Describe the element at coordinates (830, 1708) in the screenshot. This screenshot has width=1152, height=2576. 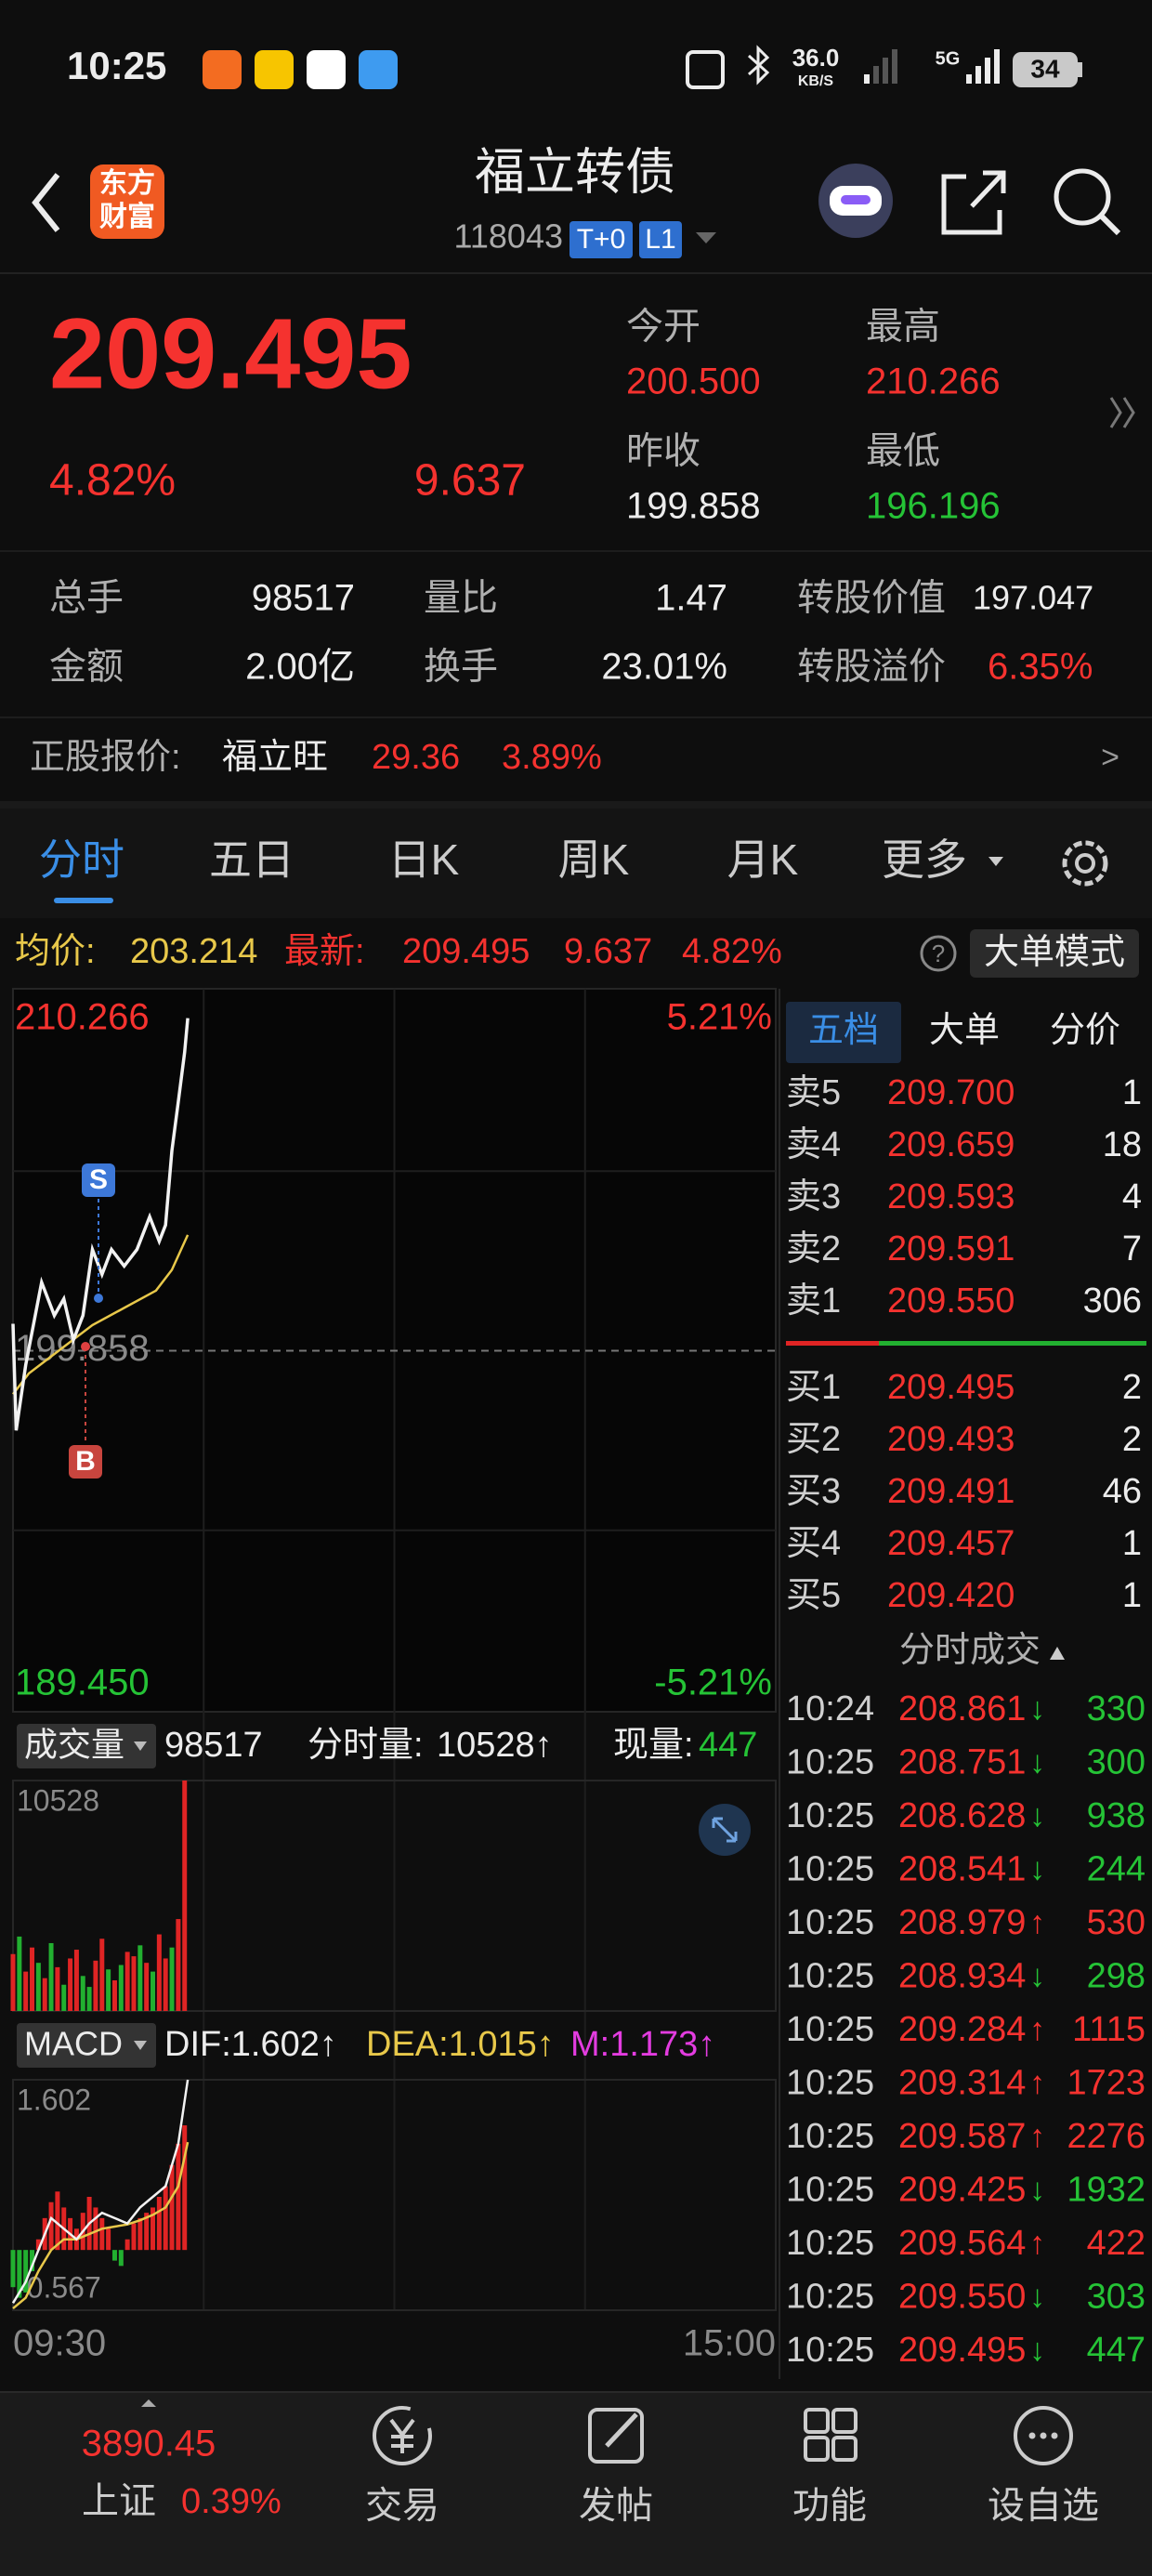
I see `trade-time: 10:24` at that location.